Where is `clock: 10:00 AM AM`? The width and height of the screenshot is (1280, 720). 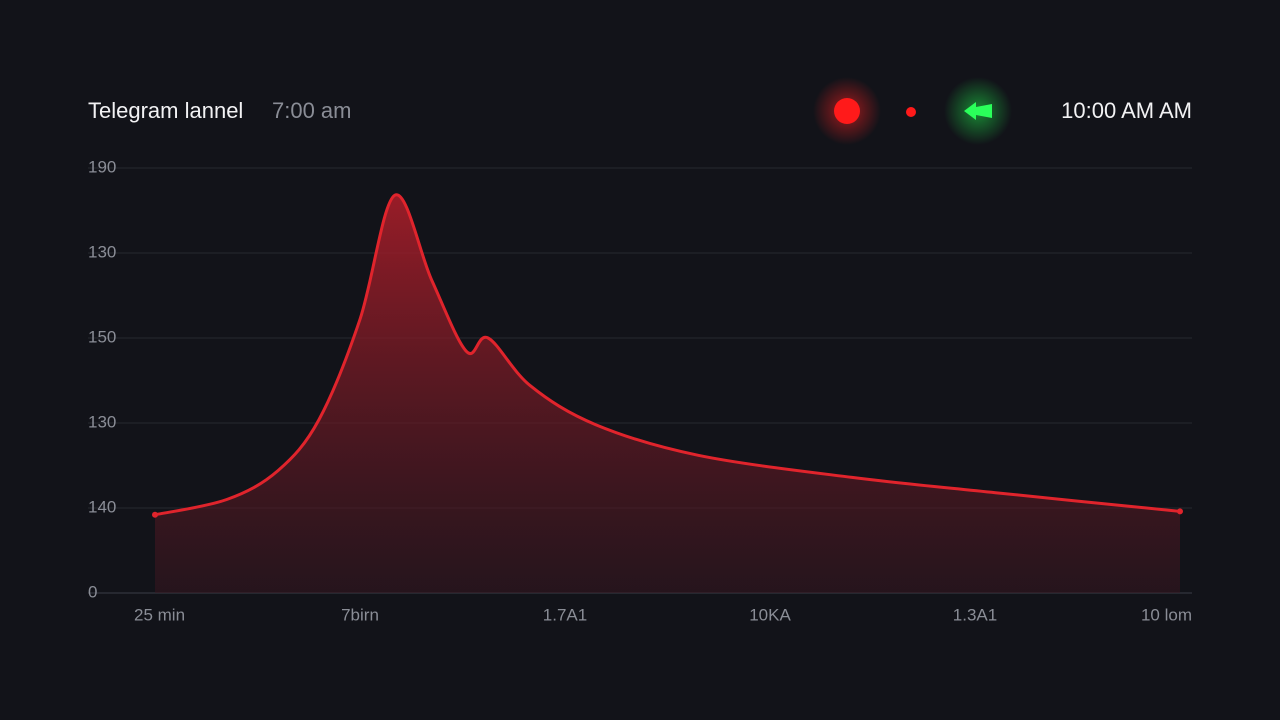 clock: 10:00 AM AM is located at coordinates (1126, 110).